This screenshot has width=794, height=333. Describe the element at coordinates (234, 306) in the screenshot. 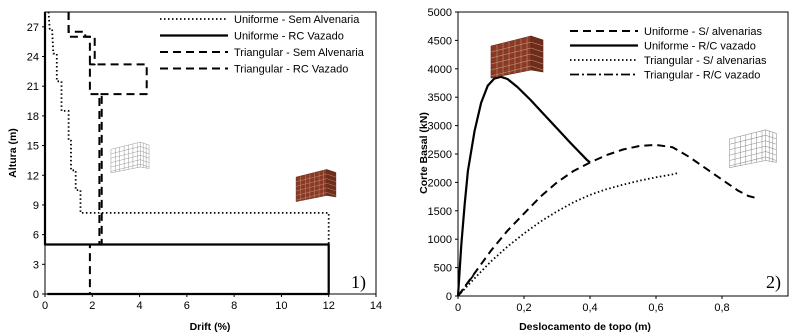

I see `x-tick-label: 8` at that location.